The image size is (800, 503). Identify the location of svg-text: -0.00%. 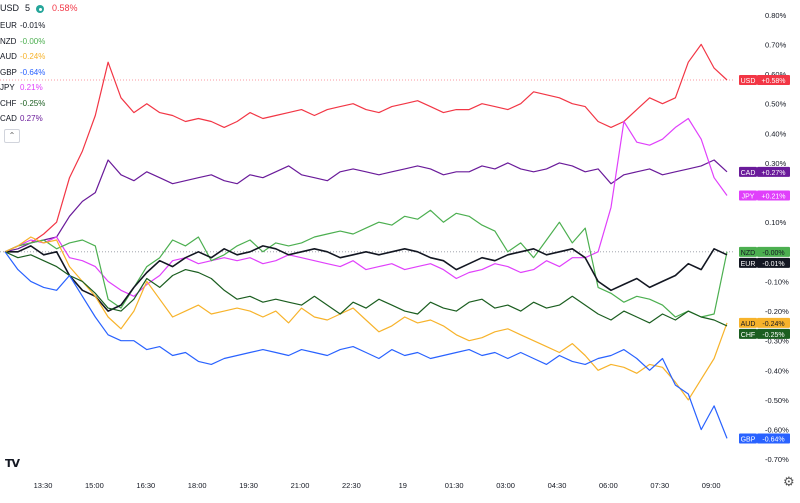
(773, 253).